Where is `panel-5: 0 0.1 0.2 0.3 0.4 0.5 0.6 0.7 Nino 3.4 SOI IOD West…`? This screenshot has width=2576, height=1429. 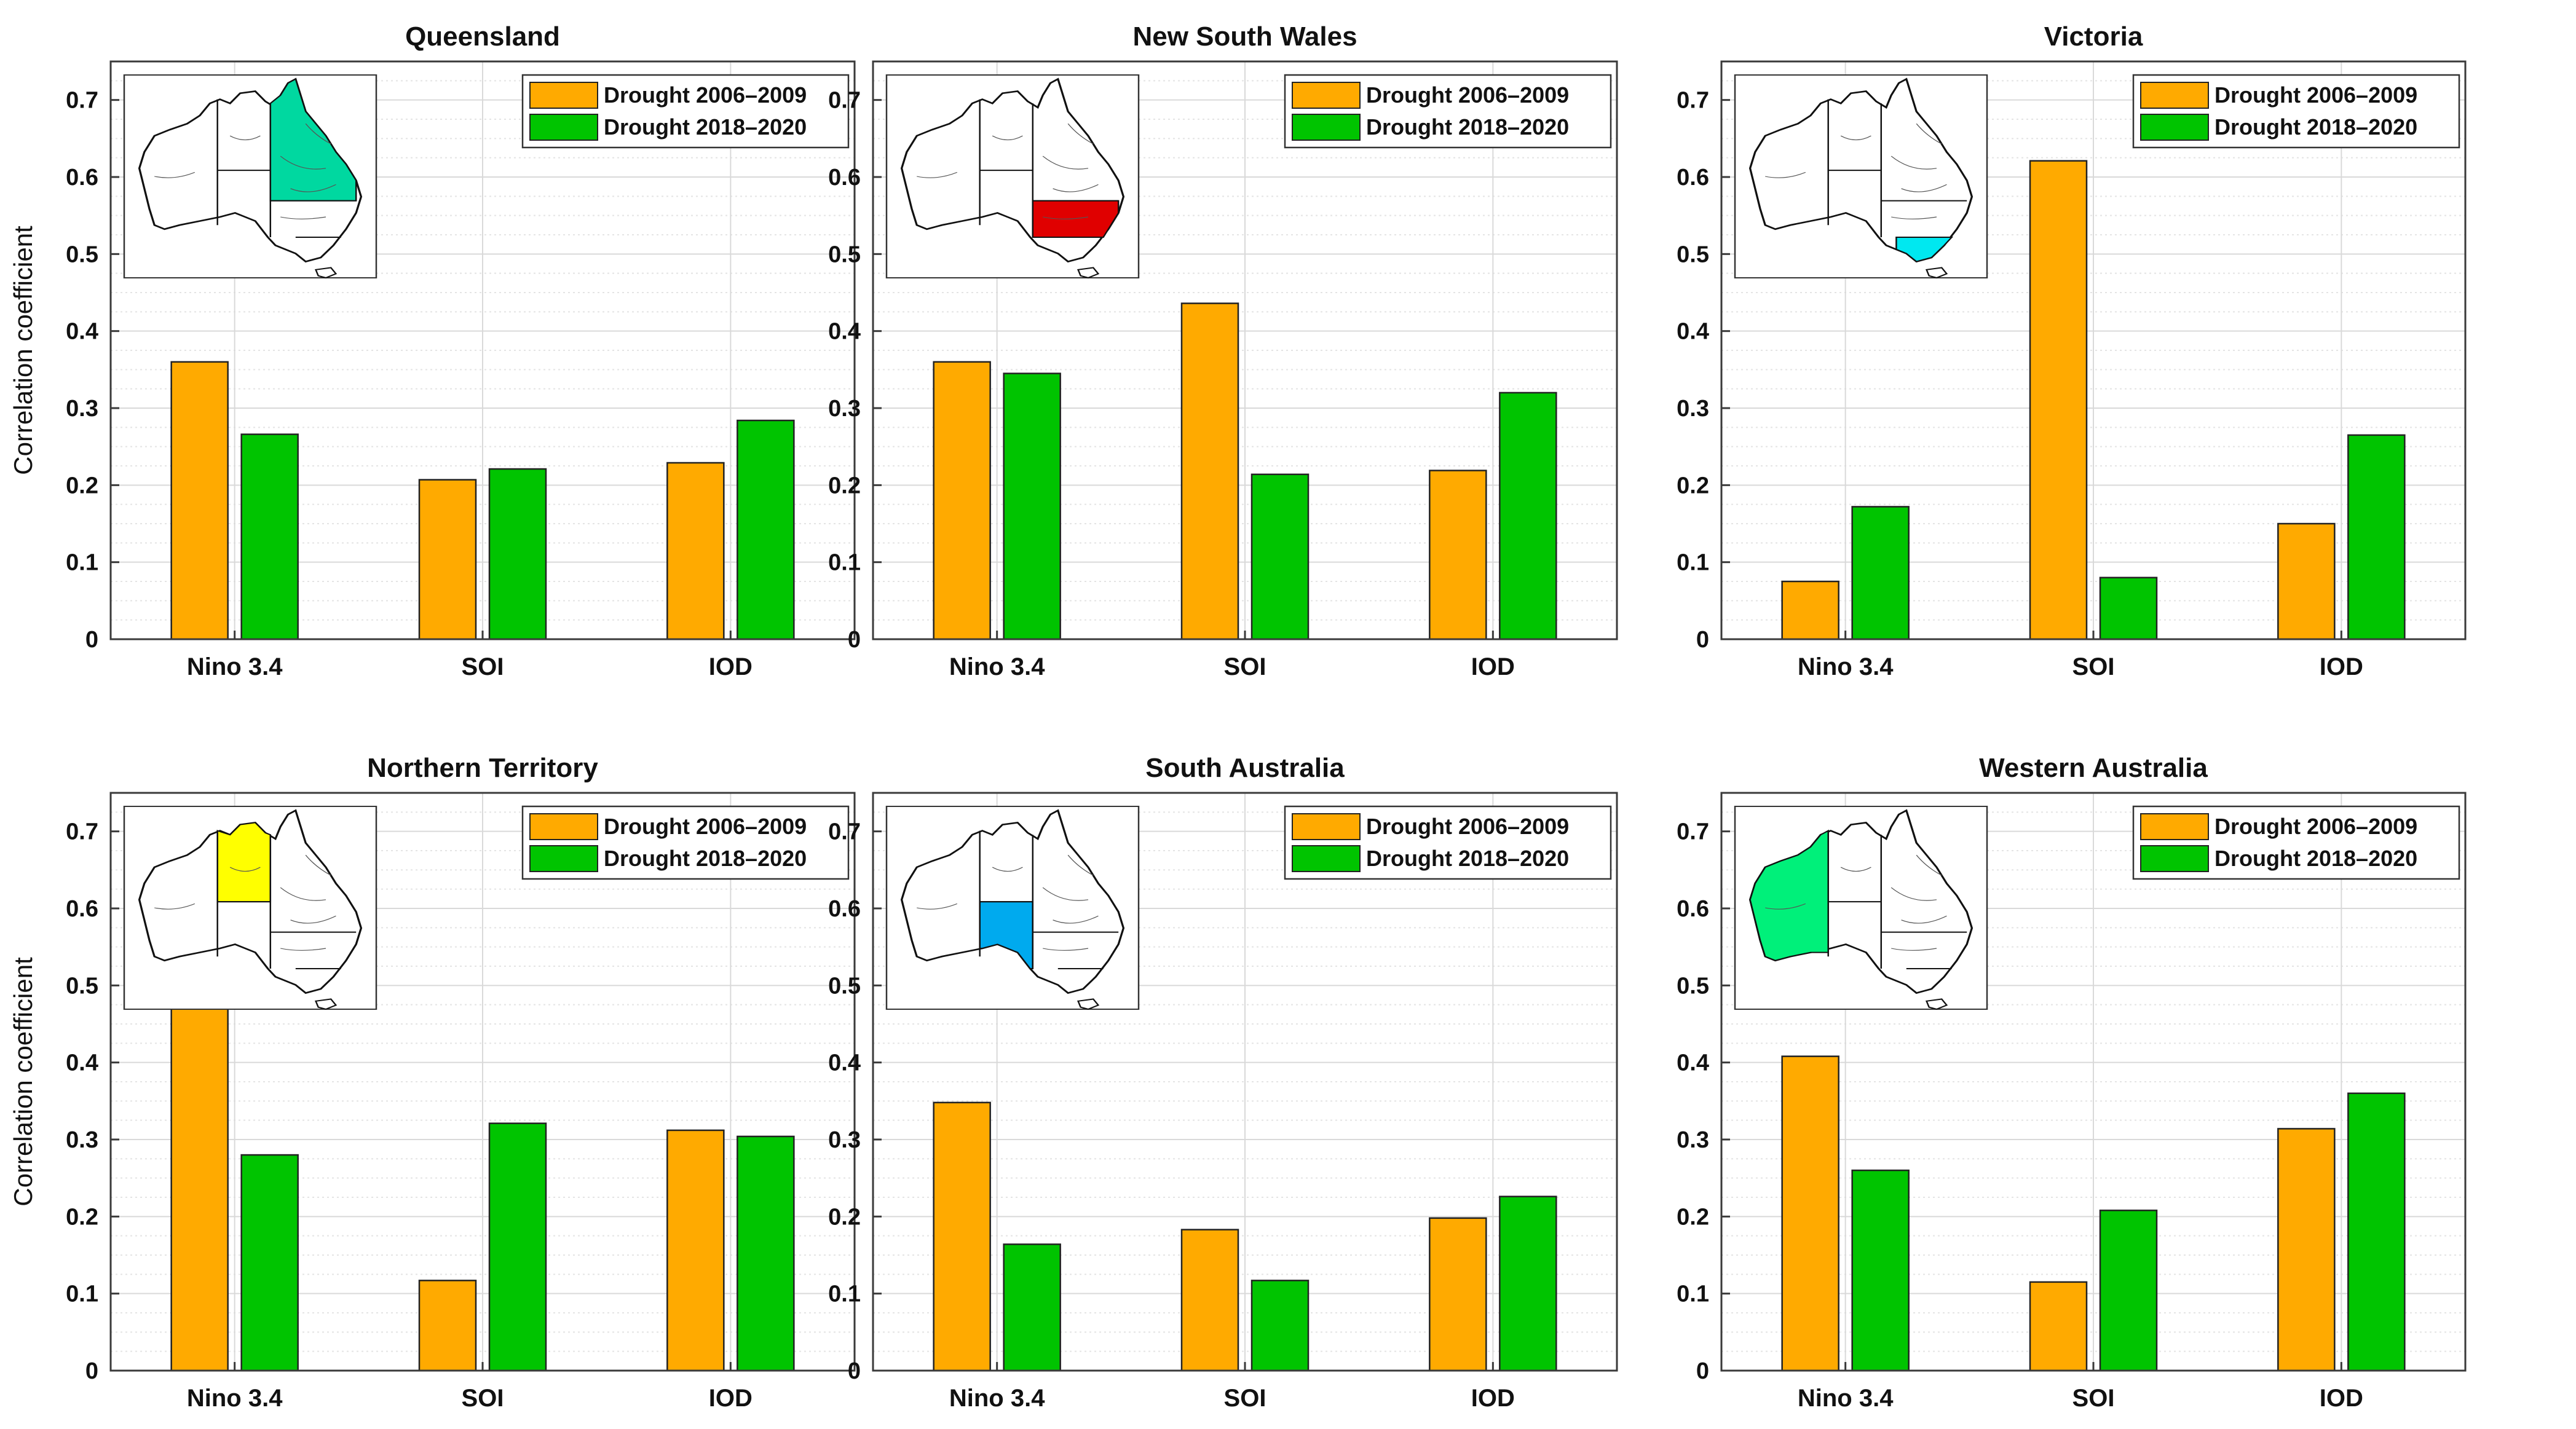 panel-5: 0 0.1 0.2 0.3 0.4 0.5 0.6 0.7 Nino 3.4 SOI IOD West… is located at coordinates (2072, 1082).